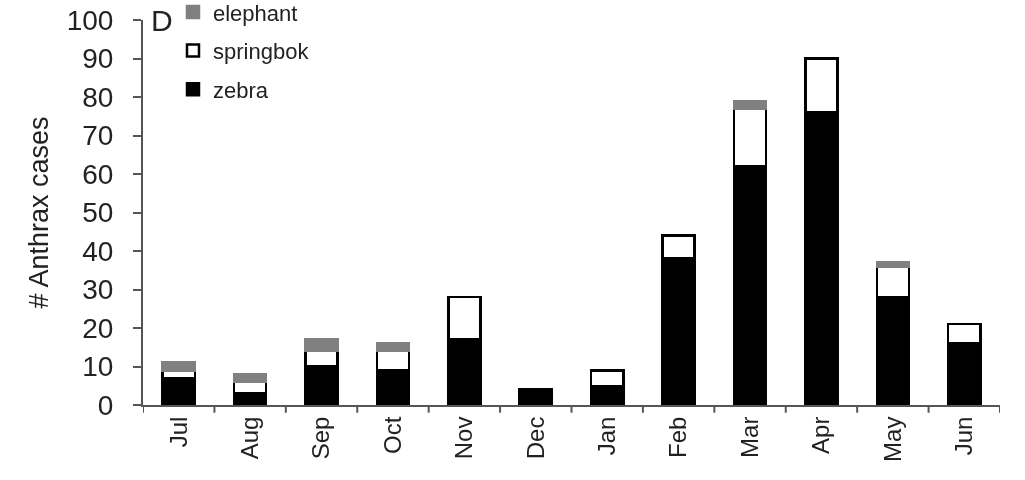 This screenshot has height=480, width=1025. What do you see at coordinates (535, 438) in the screenshot?
I see `x-tick-label: Dec` at bounding box center [535, 438].